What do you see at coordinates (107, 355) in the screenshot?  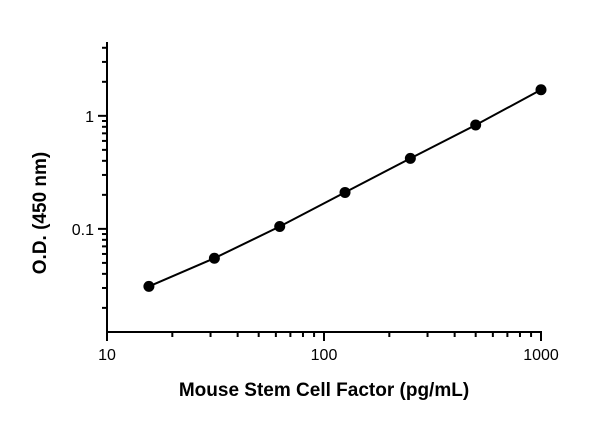 I see `x-tick-label: 10` at bounding box center [107, 355].